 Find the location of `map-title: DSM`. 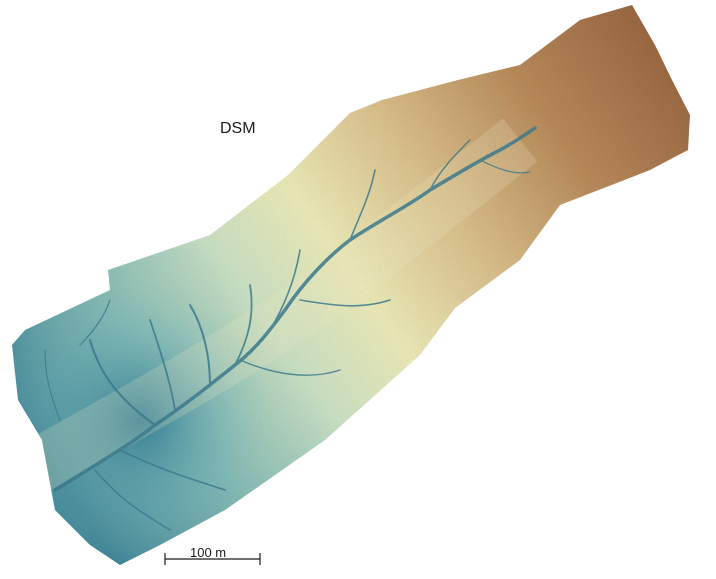

map-title: DSM is located at coordinates (238, 128).